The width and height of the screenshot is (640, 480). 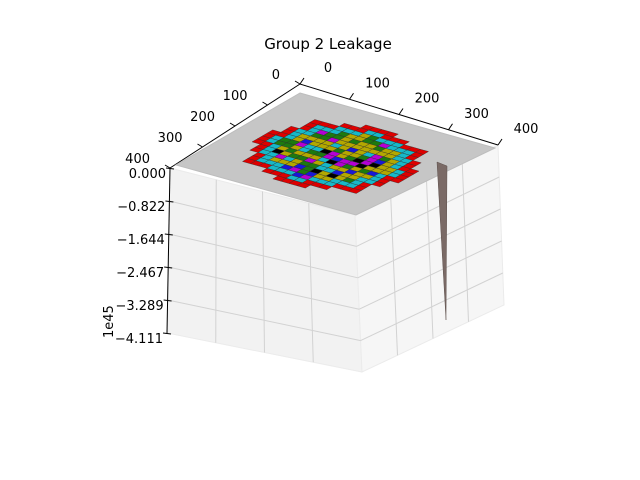 What do you see at coordinates (442, 241) in the screenshot?
I see `surface-spike` at bounding box center [442, 241].